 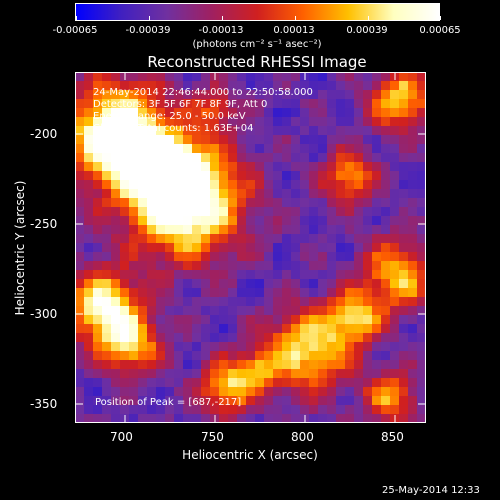 What do you see at coordinates (257, 44) in the screenshot?
I see `colorbar-units: (photons cm⁻² s⁻¹ asec⁻²)` at bounding box center [257, 44].